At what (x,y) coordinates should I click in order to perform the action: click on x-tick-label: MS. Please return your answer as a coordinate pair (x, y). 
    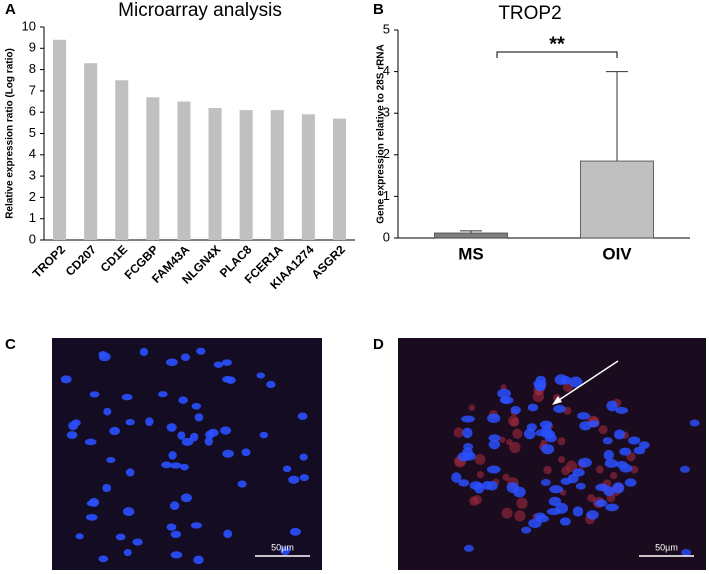
    Looking at the image, I should click on (471, 253).